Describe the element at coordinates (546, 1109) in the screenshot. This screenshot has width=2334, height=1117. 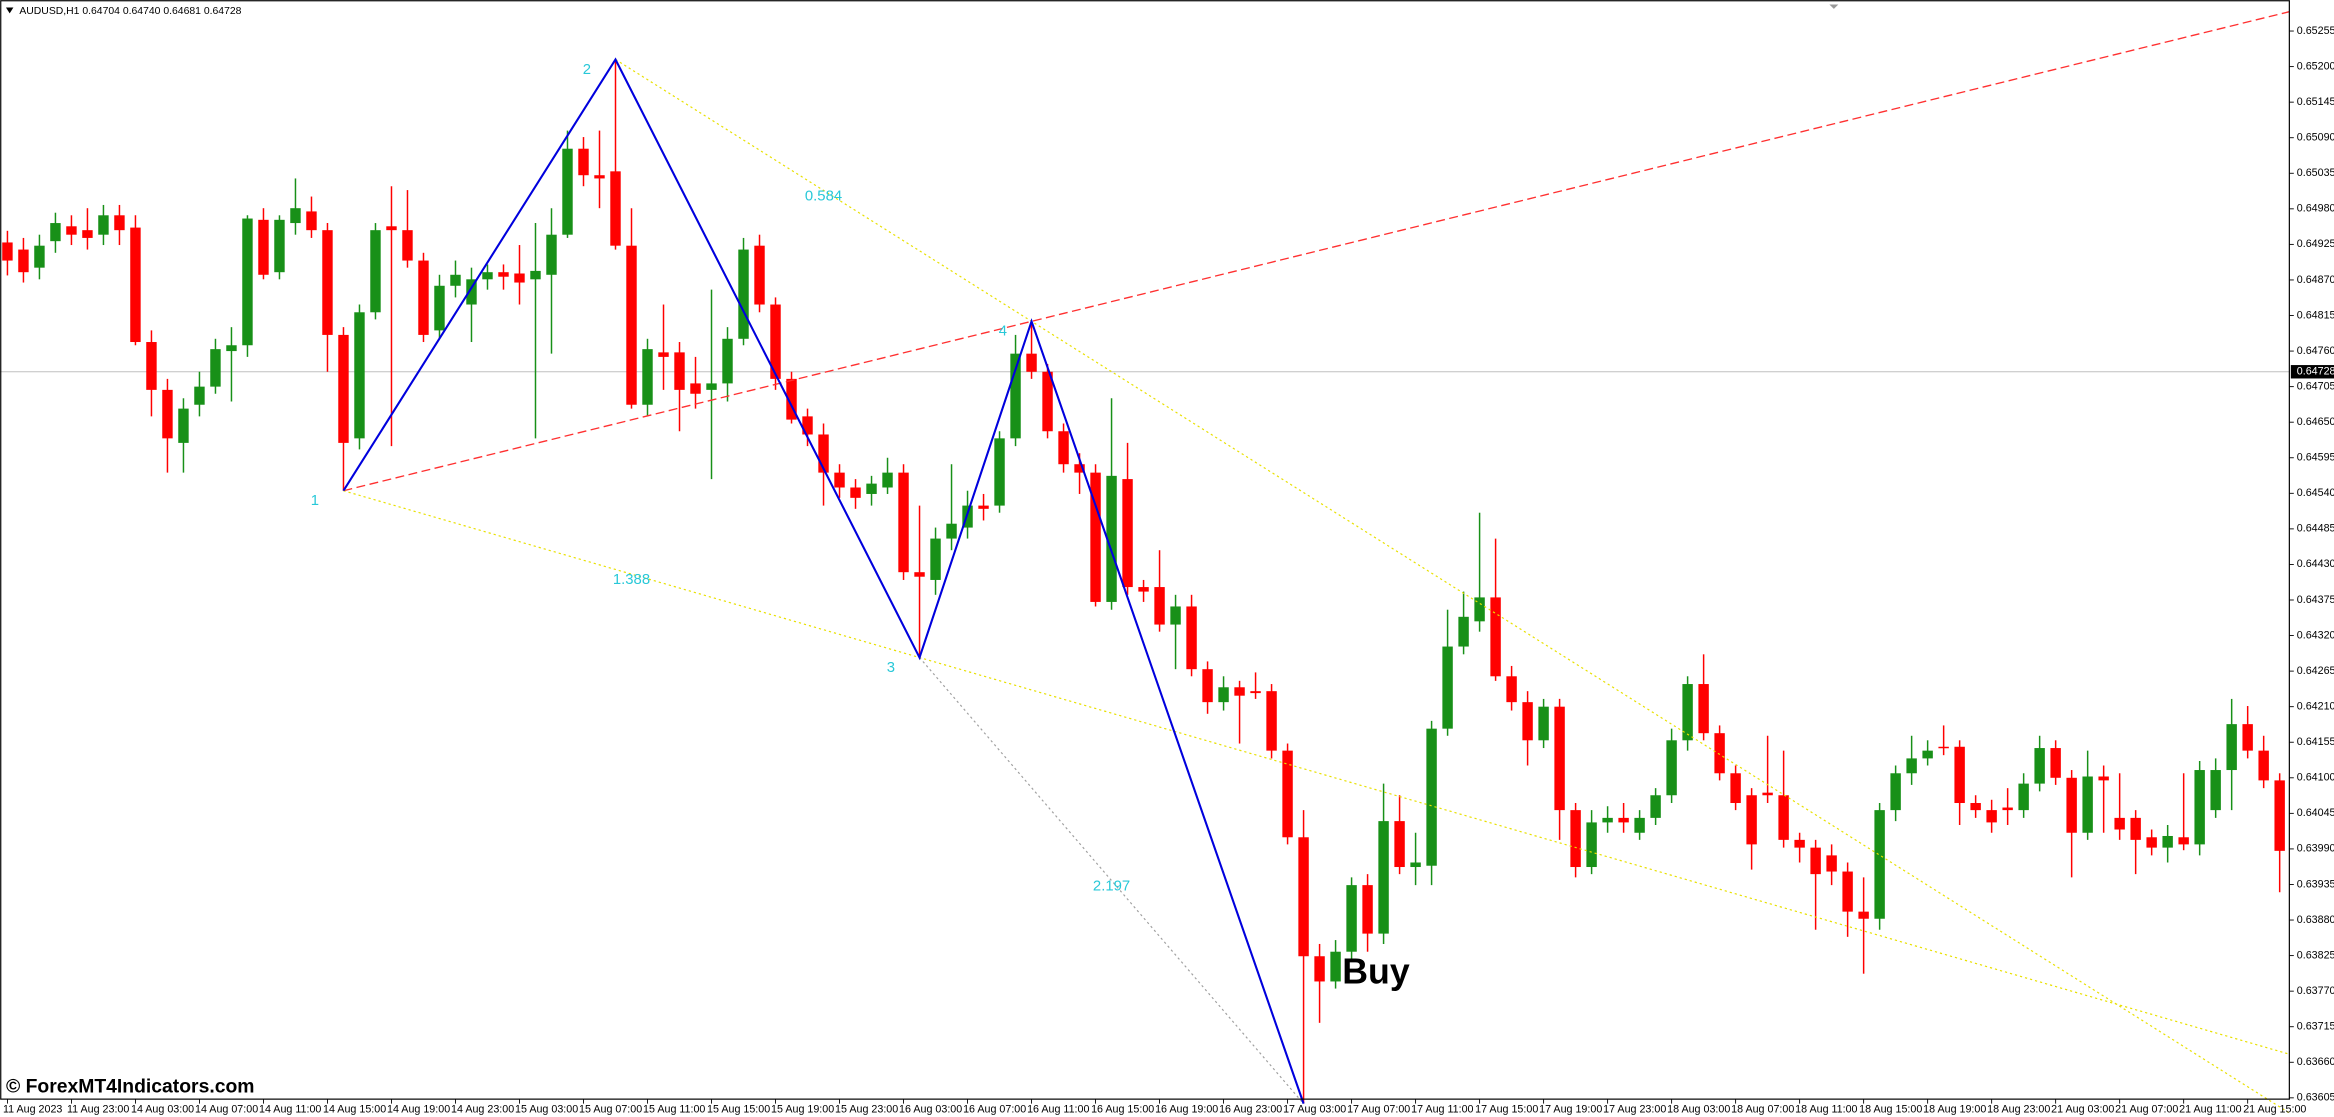
I see `x-tick-label: 15 Aug 03:00` at that location.